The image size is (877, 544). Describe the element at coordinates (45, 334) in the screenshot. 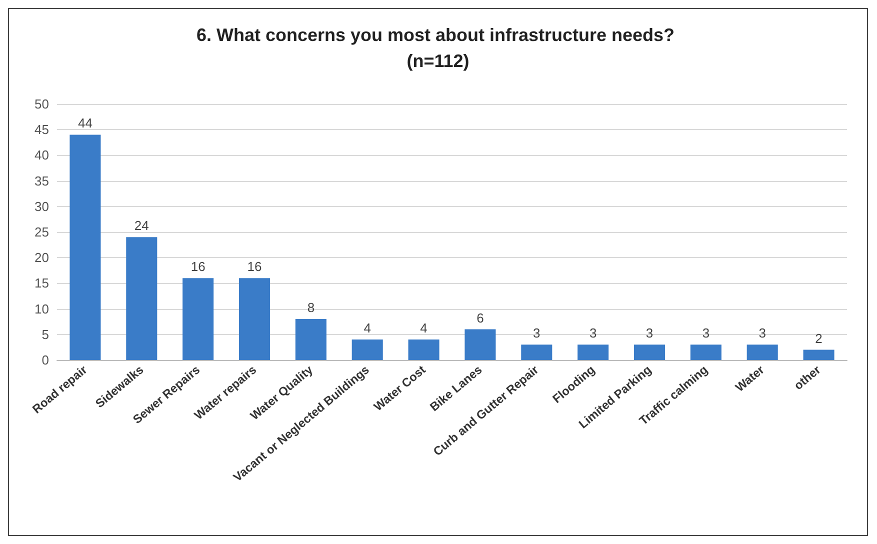

I see `y-tick-label: 5` at that location.